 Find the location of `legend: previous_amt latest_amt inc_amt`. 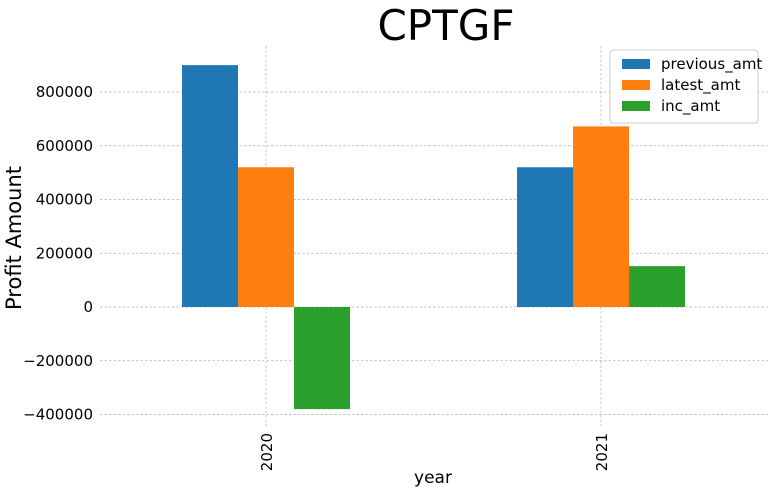

legend: previous_amt latest_amt inc_amt is located at coordinates (685, 86).